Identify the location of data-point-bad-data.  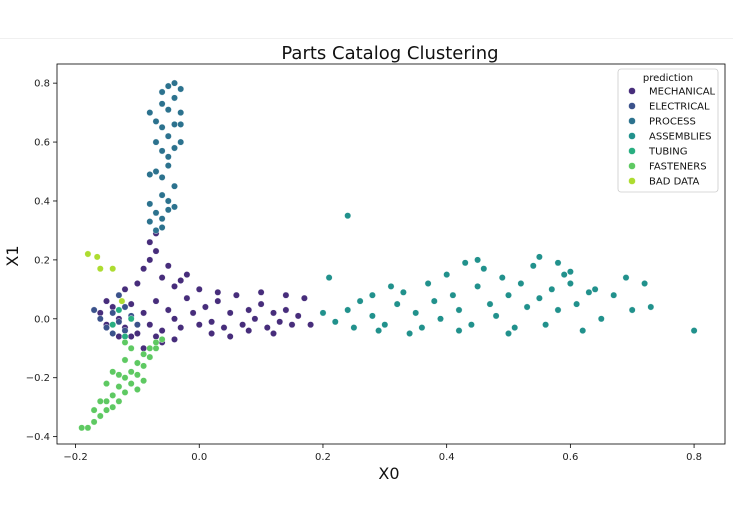
(97, 257).